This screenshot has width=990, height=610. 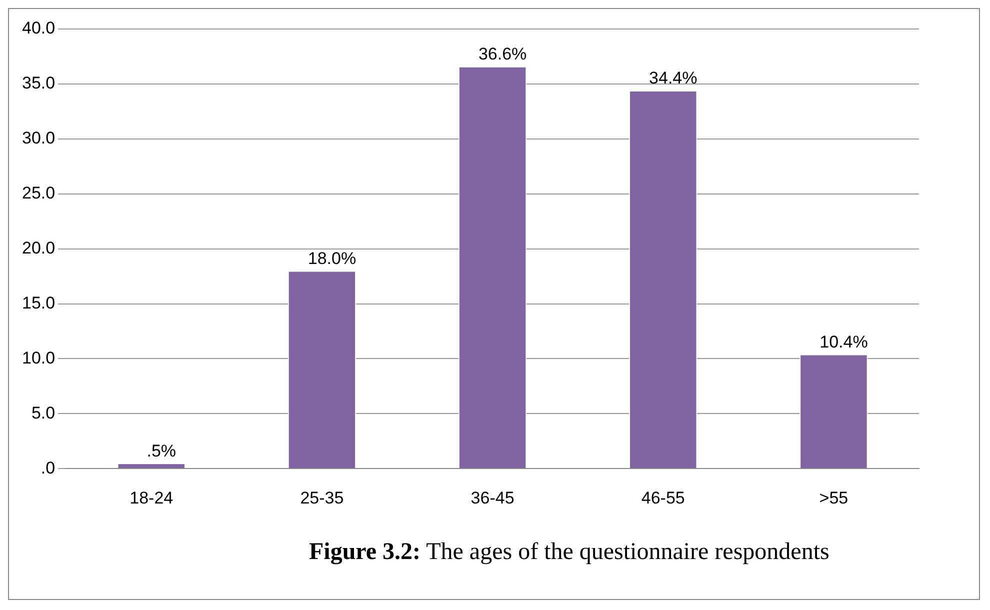 What do you see at coordinates (844, 342) in the screenshot?
I see `data-label: 10.4%` at bounding box center [844, 342].